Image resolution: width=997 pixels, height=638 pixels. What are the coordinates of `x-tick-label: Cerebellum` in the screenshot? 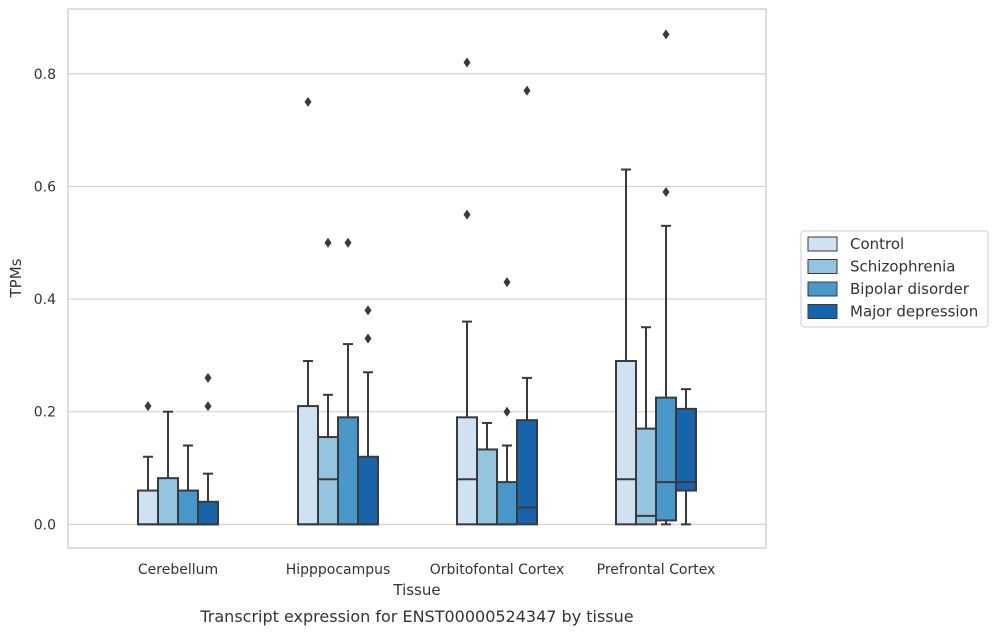 It's located at (178, 570).